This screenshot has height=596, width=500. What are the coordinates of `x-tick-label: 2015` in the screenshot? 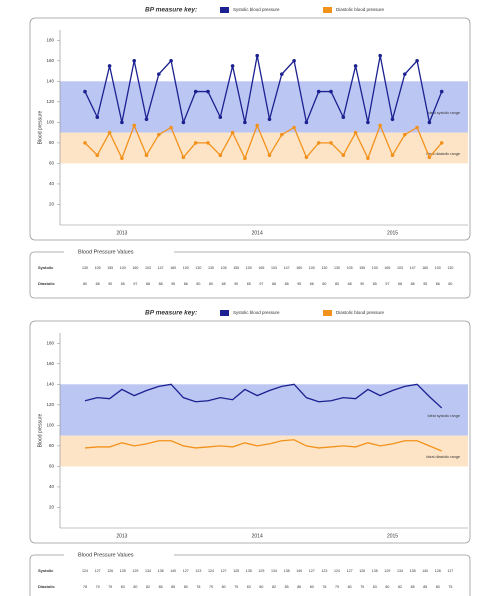 It's located at (392, 233).